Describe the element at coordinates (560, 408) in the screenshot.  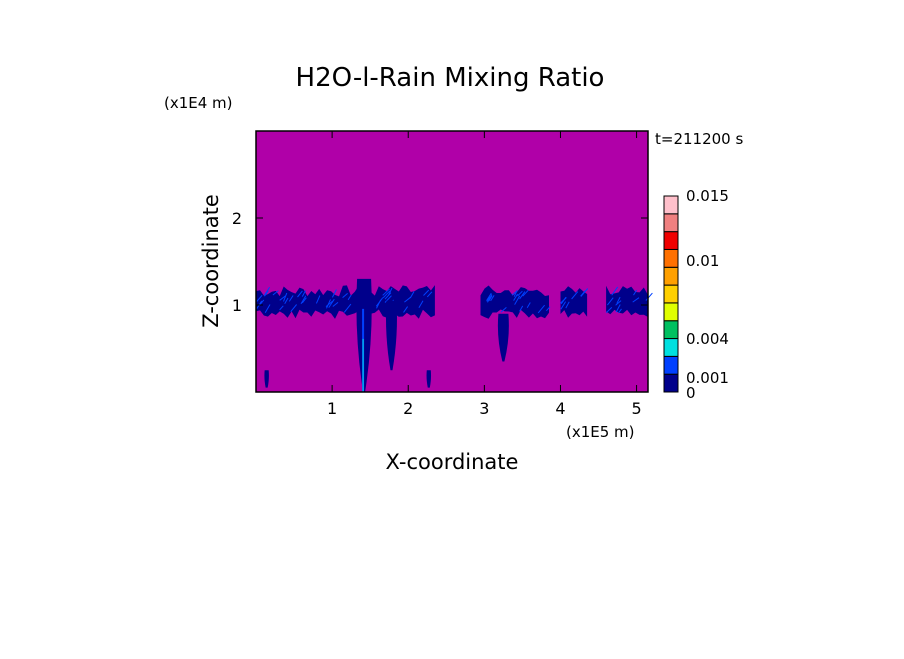
I see `x-tick-label: 4` at that location.